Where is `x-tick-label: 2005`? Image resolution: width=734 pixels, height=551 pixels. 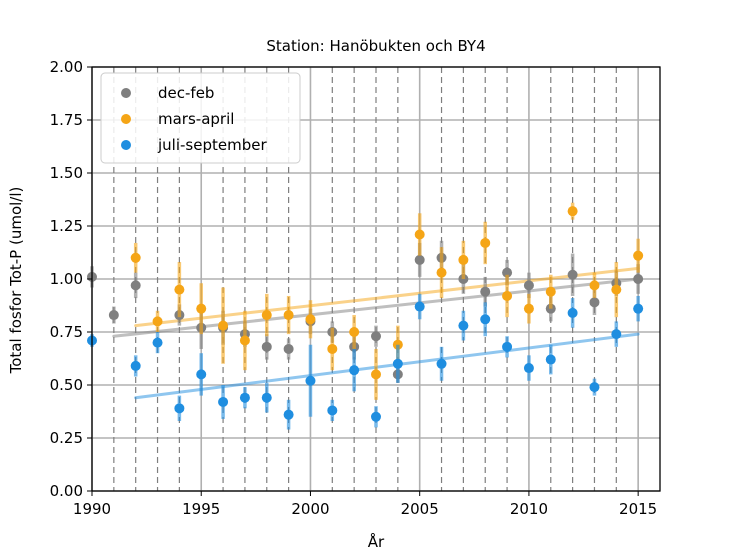 x-tick-label: 2005 is located at coordinates (420, 509).